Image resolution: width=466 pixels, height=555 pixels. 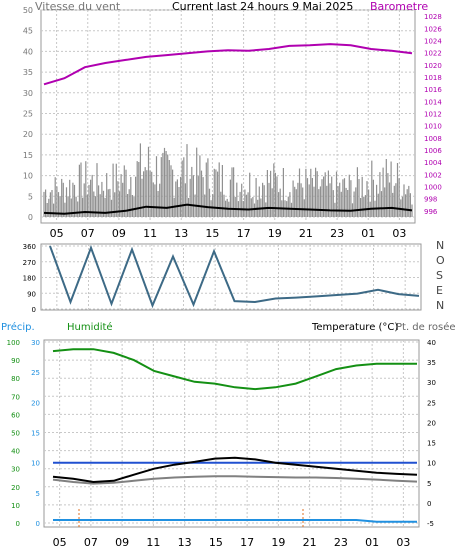 What do you see at coordinates (78, 6) in the screenshot?
I see `wind-axis-title: Vitesse du vent` at bounding box center [78, 6].